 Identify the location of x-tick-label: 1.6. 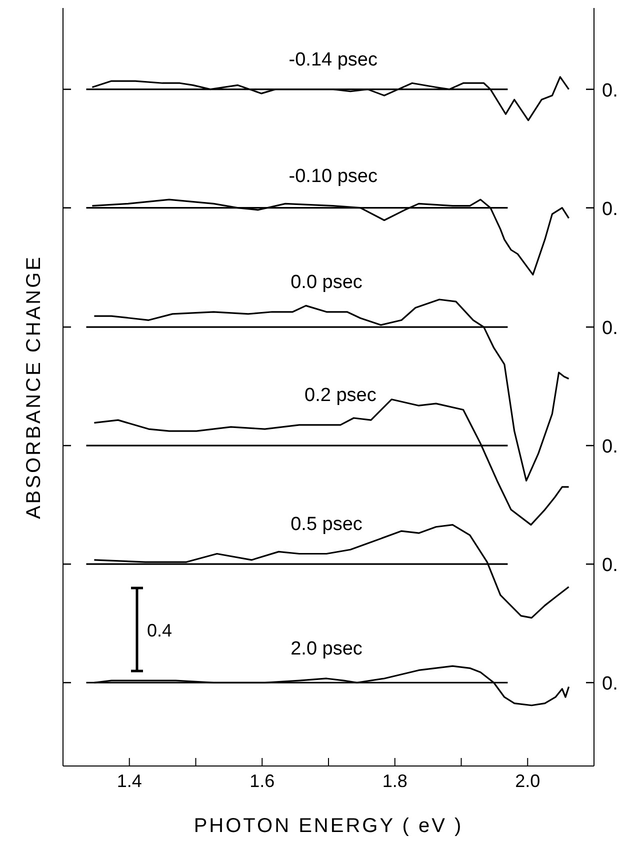
(262, 780).